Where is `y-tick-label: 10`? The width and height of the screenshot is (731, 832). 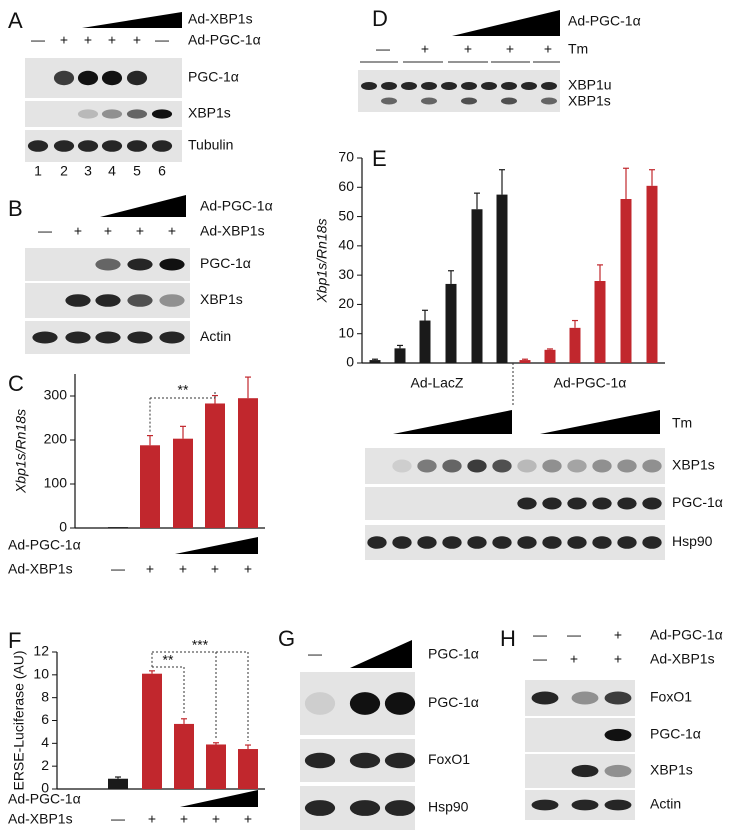 y-tick-label: 10 is located at coordinates (41, 674).